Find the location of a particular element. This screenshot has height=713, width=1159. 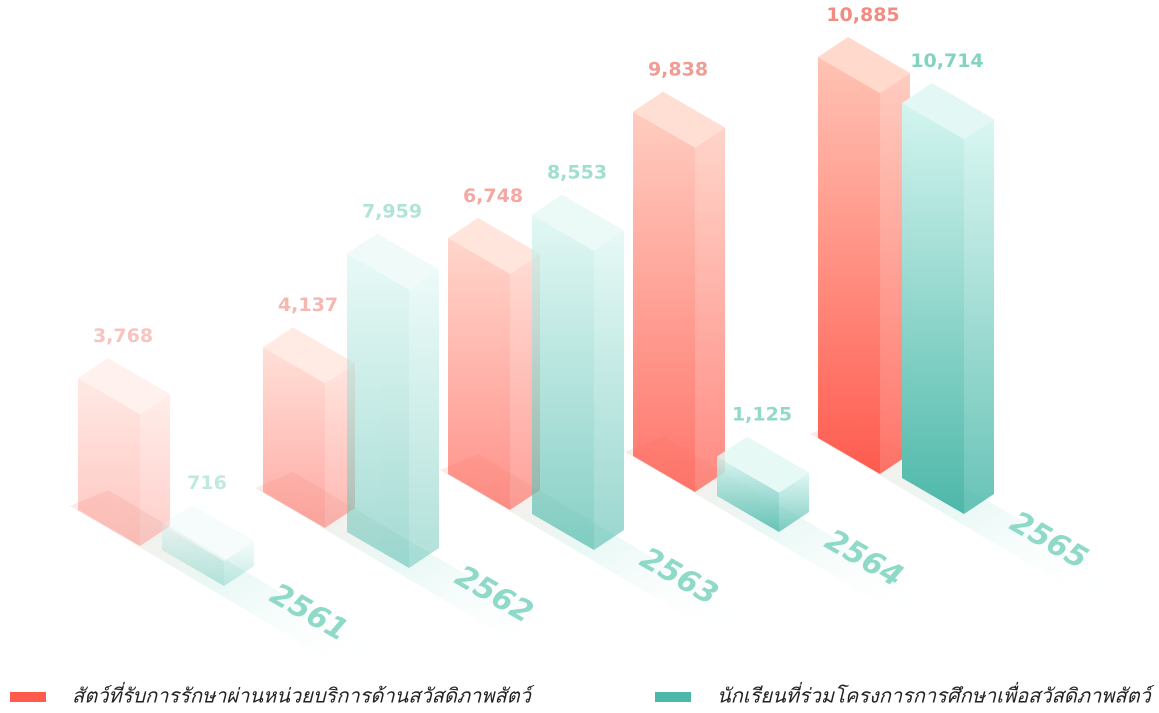

value-label: 3,768 is located at coordinates (123, 336).